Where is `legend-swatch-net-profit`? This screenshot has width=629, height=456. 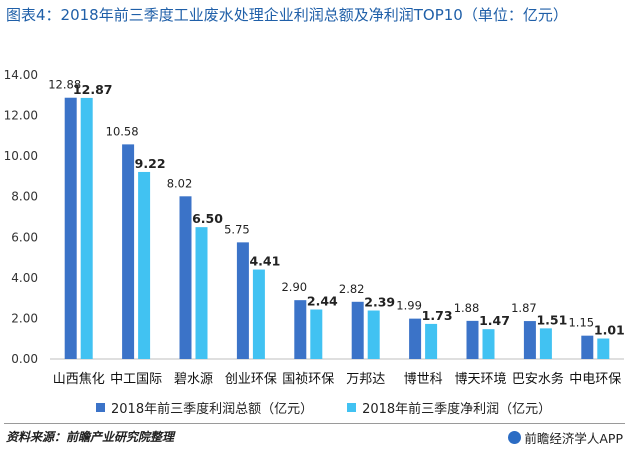 legend-swatch-net-profit is located at coordinates (352, 407).